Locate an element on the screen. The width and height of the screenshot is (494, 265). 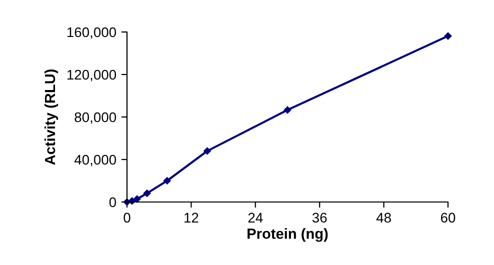
x-tick-label: 12 is located at coordinates (191, 217).